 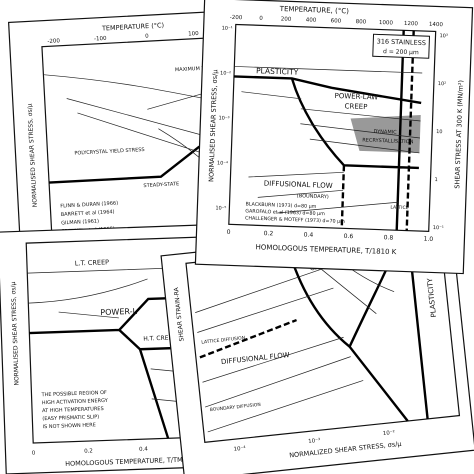 I want to click on top-tick-label: 1200, so click(x=411, y=24).